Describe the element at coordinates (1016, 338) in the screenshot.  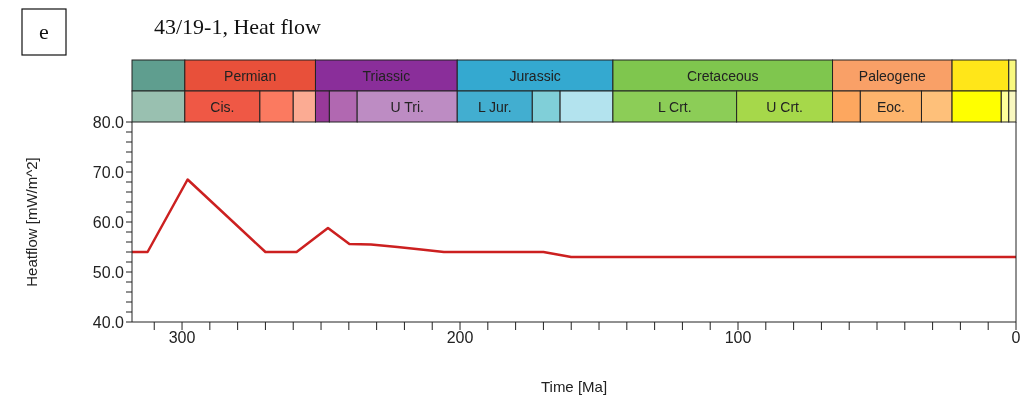
I see `x-tick-label: 0` at that location.